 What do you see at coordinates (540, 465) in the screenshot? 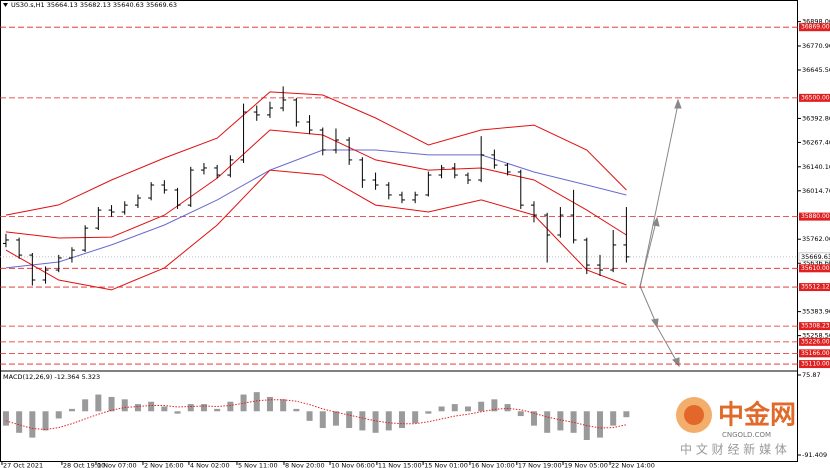
I see `x-tick-label: 17 Nov 19:00` at bounding box center [540, 465].